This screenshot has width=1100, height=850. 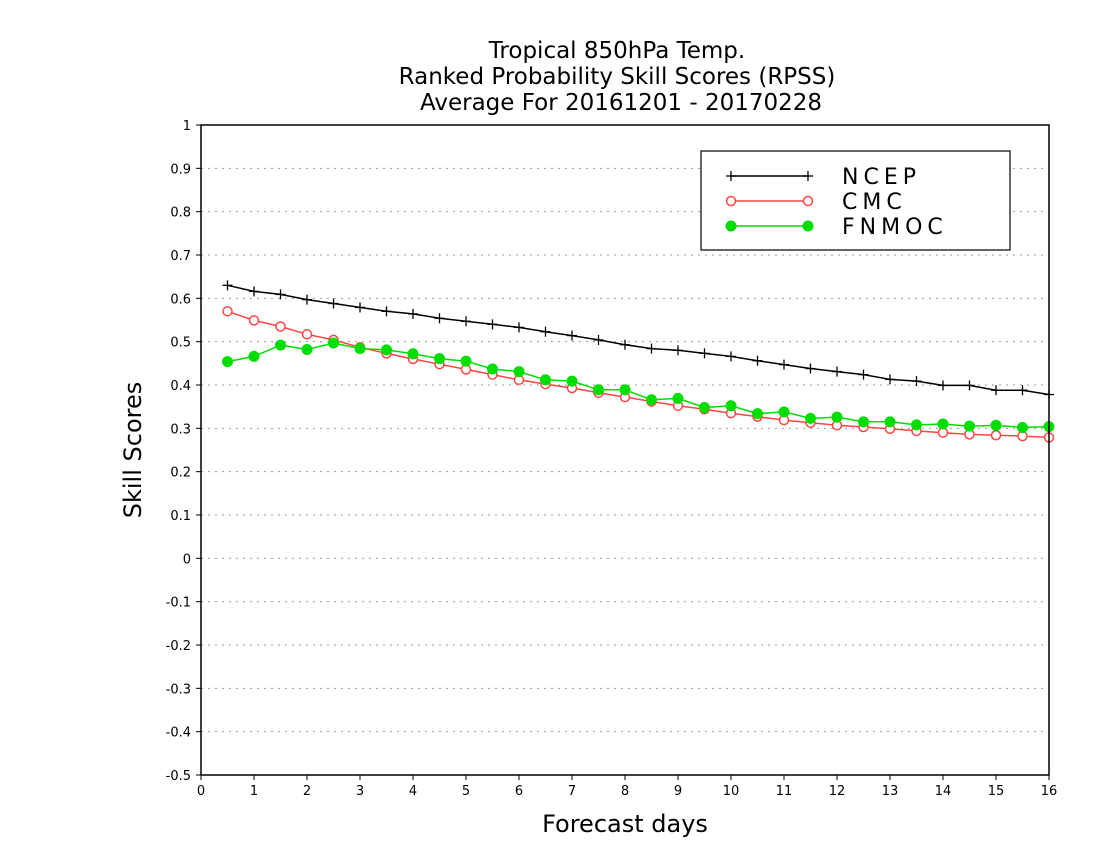 What do you see at coordinates (178, 646) in the screenshot?
I see `y-tick-label: -0.2` at bounding box center [178, 646].